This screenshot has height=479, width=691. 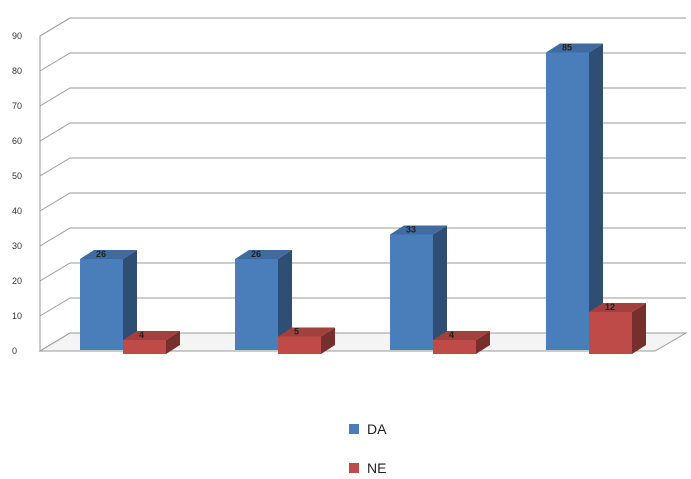 I want to click on data-label-da-2: 26, so click(x=256, y=254).